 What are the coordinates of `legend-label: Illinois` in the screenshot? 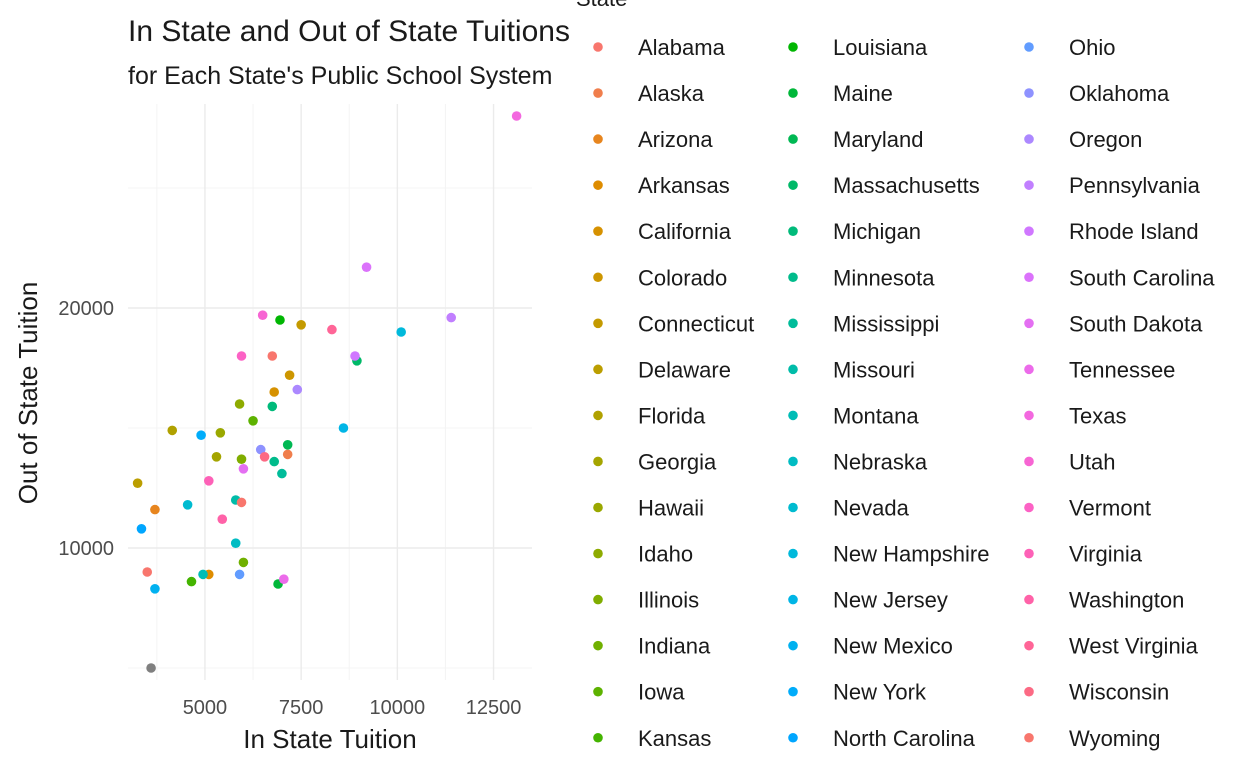 It's located at (668, 600).